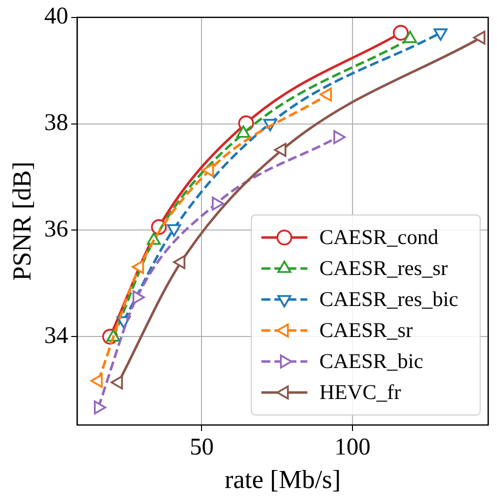 The image size is (497, 503). Describe the element at coordinates (388, 299) in the screenshot. I see `legend-label: CAESR_res_bic` at that location.